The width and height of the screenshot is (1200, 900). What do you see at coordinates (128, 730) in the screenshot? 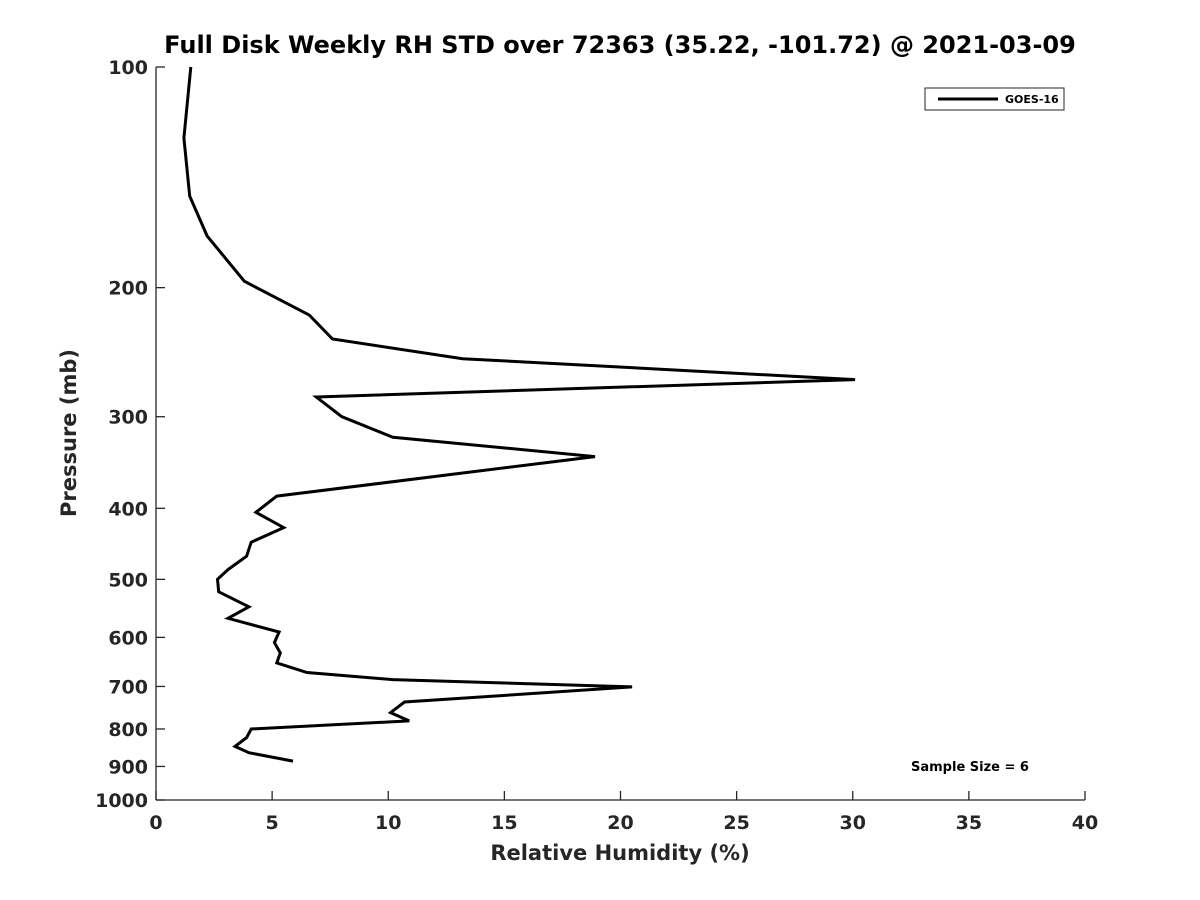
I see `y-tick-label: 800` at bounding box center [128, 730].